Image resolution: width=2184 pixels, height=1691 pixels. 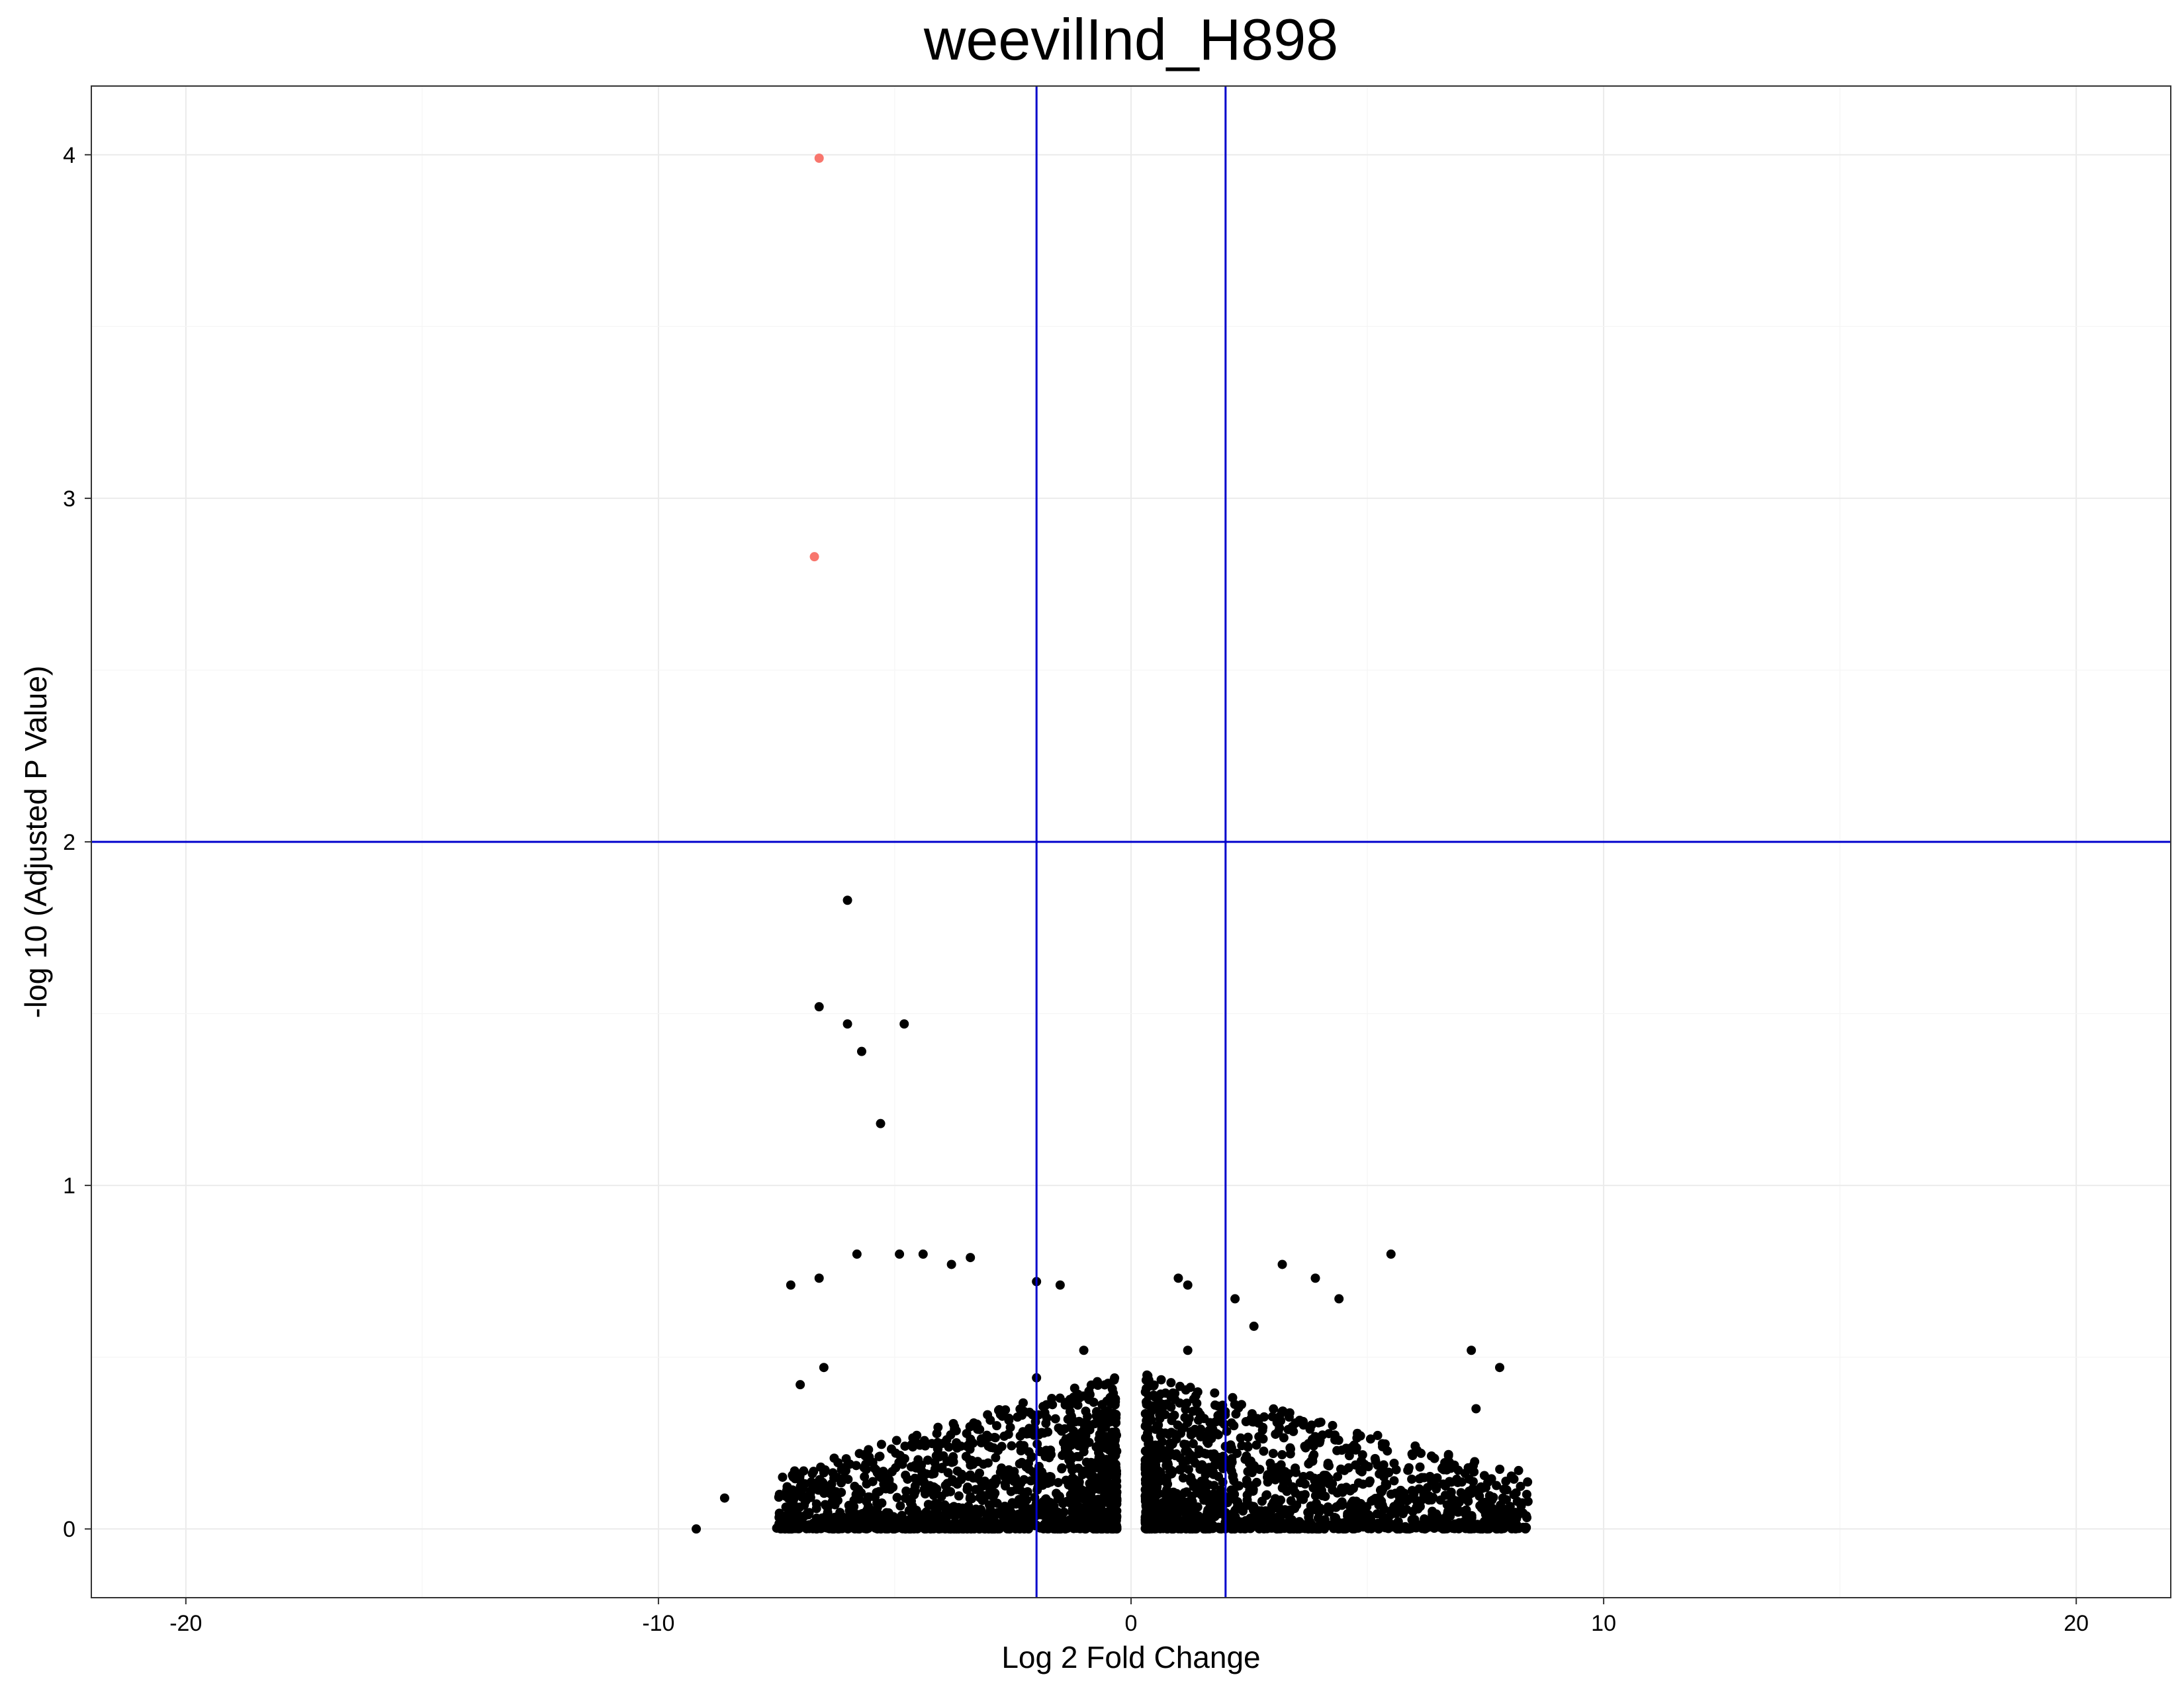 I want to click on y-tick-label: 3, so click(x=69, y=499).